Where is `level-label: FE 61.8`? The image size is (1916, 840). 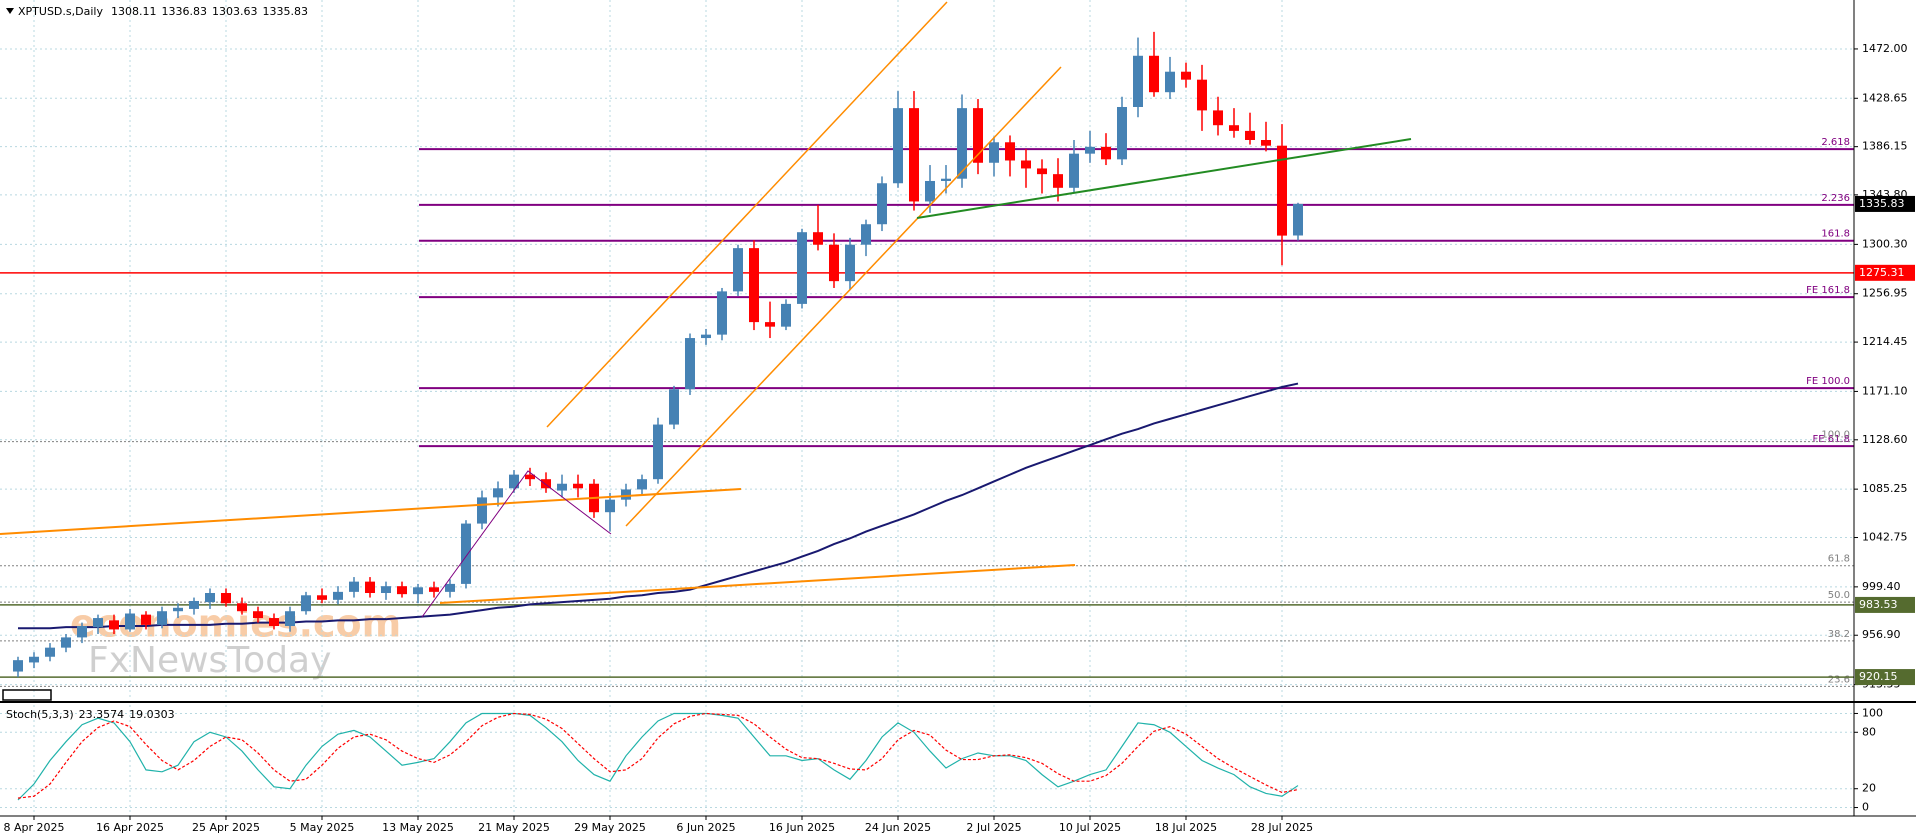
level-label: FE 61.8 is located at coordinates (1831, 439).